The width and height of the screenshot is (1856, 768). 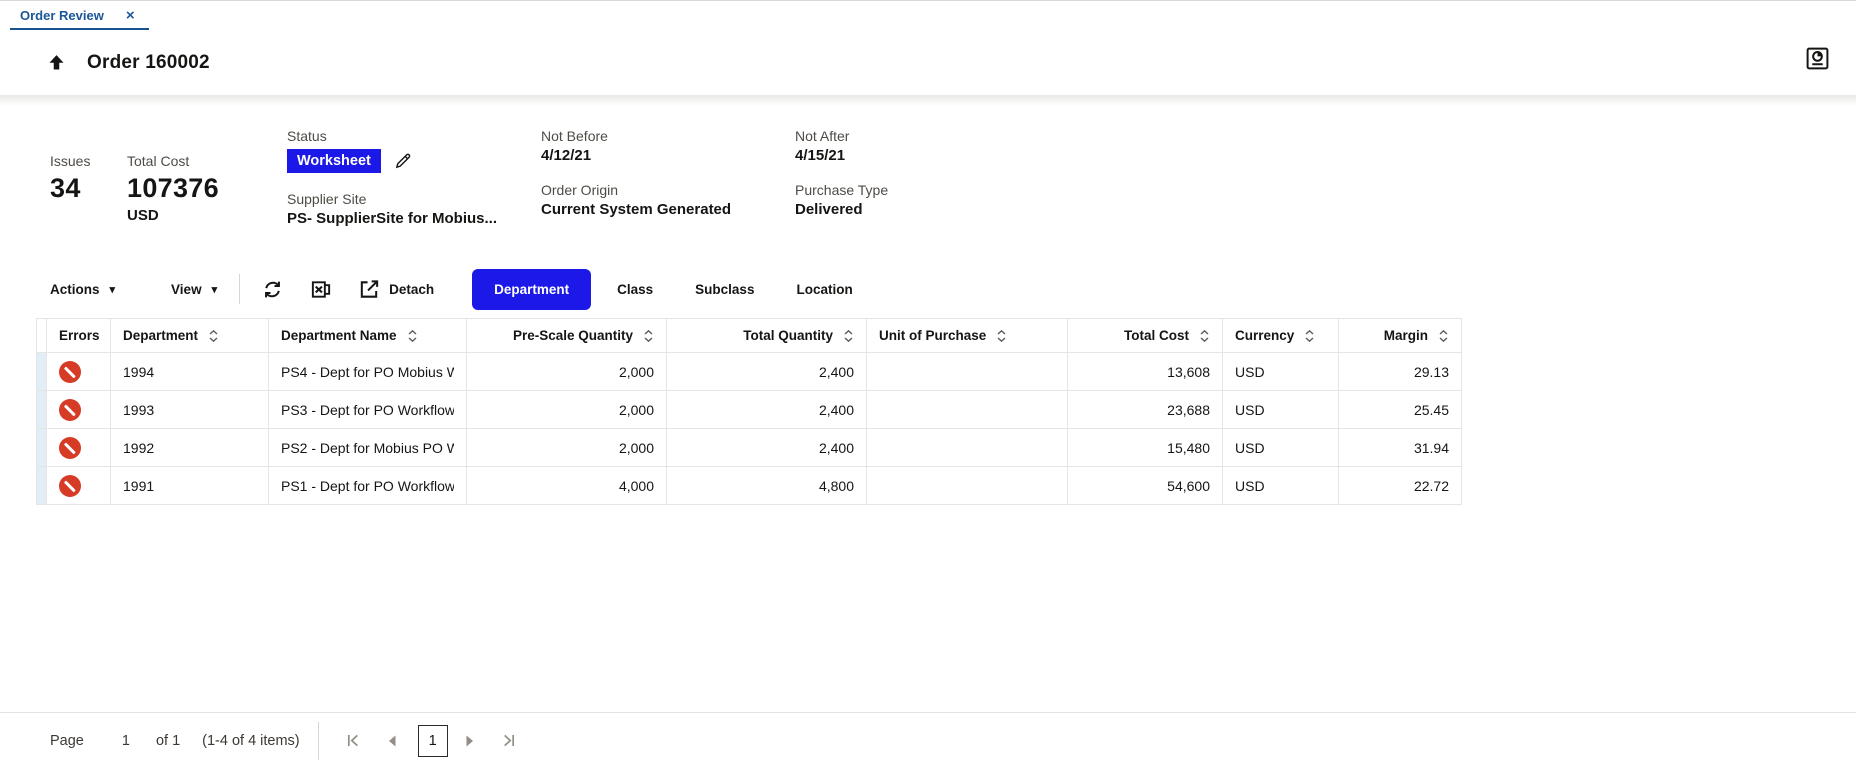 I want to click on column-header-total-quantity: Total Quantity, so click(x=766, y=335).